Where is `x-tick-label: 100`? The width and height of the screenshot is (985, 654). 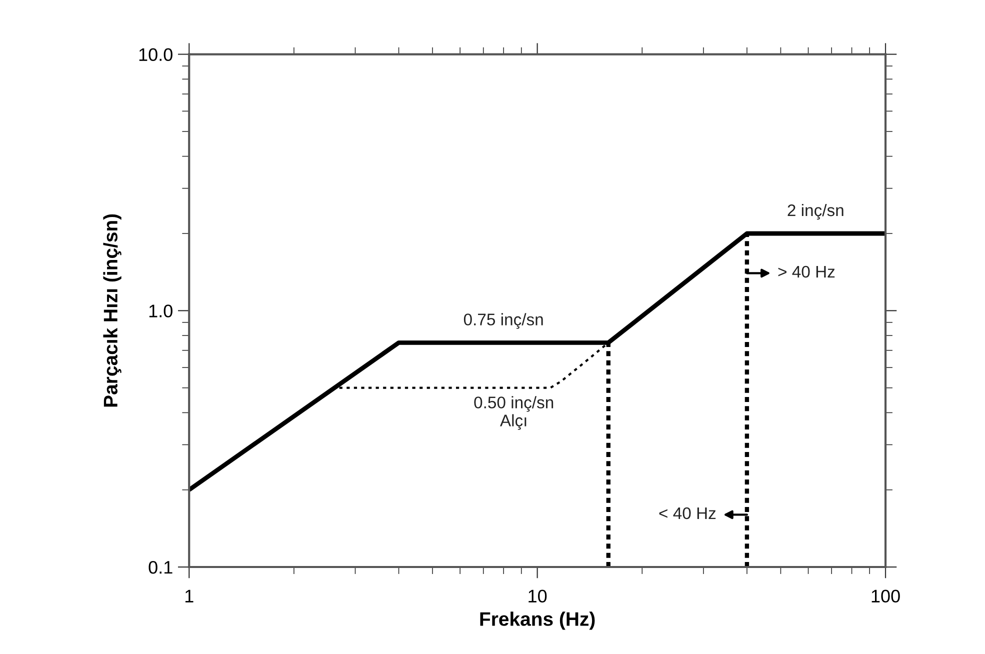
x-tick-label: 100 is located at coordinates (886, 596).